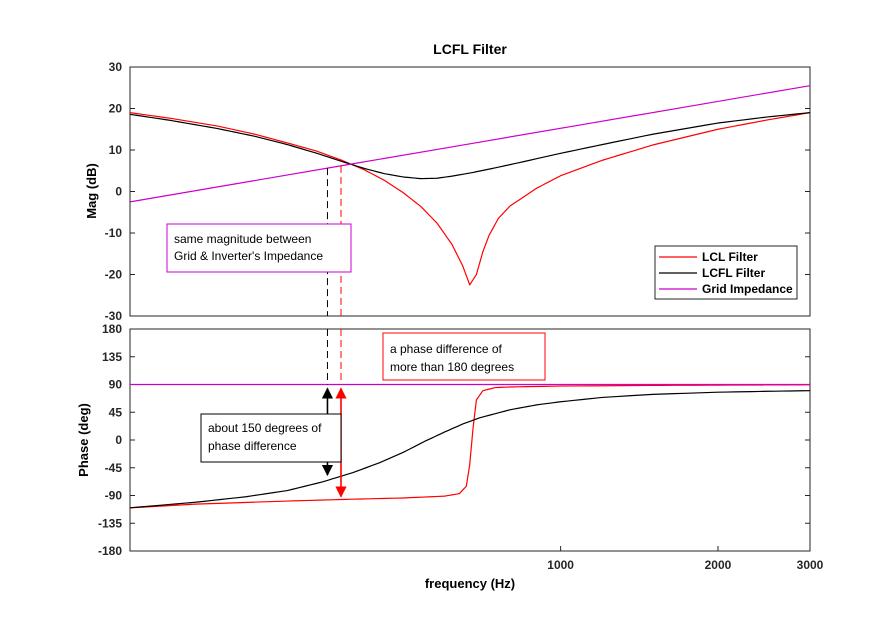 The width and height of the screenshot is (895, 618). What do you see at coordinates (116, 67) in the screenshot?
I see `magnitude-ytick-label: 30` at bounding box center [116, 67].